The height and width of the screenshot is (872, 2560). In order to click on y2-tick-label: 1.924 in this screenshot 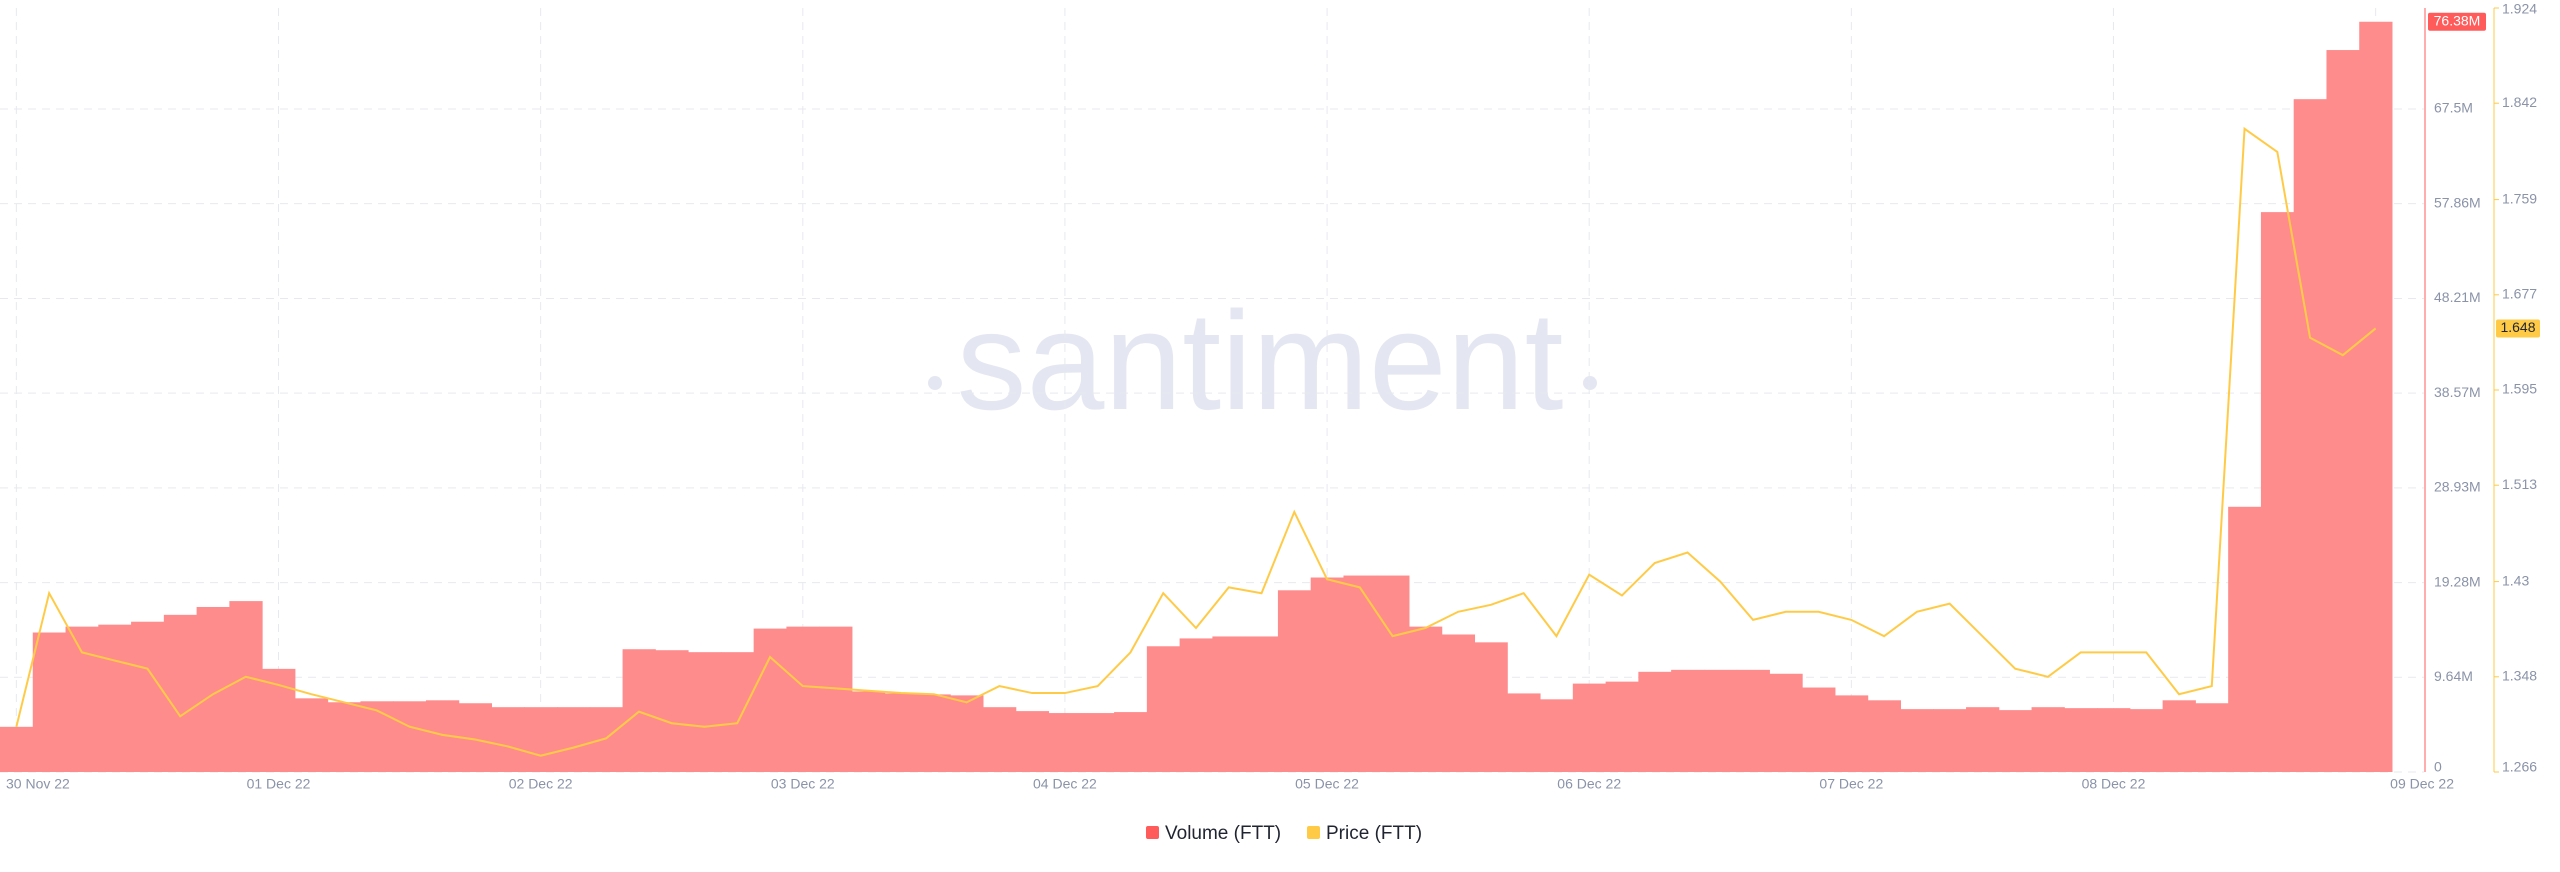, I will do `click(2519, 9)`.